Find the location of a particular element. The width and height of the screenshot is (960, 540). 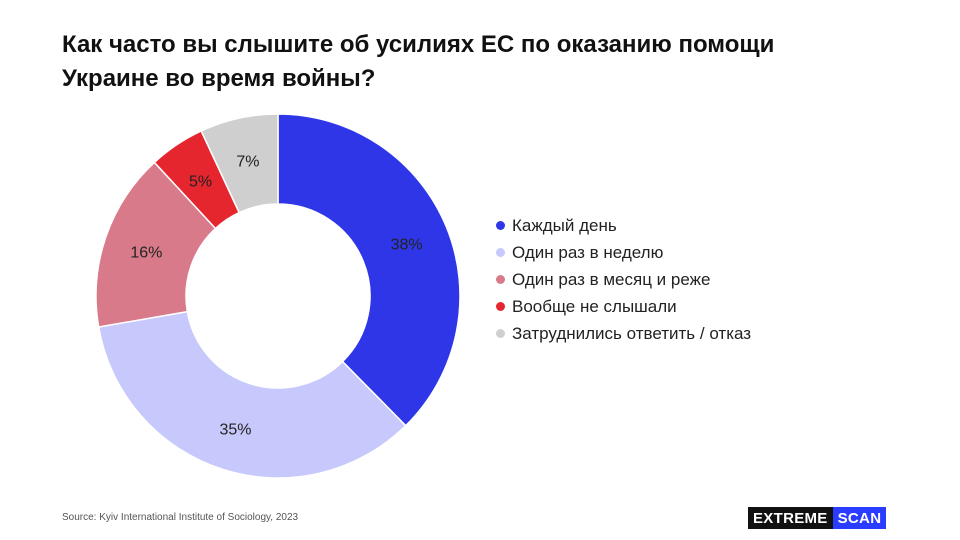

data-label-1: 38% is located at coordinates (407, 244).